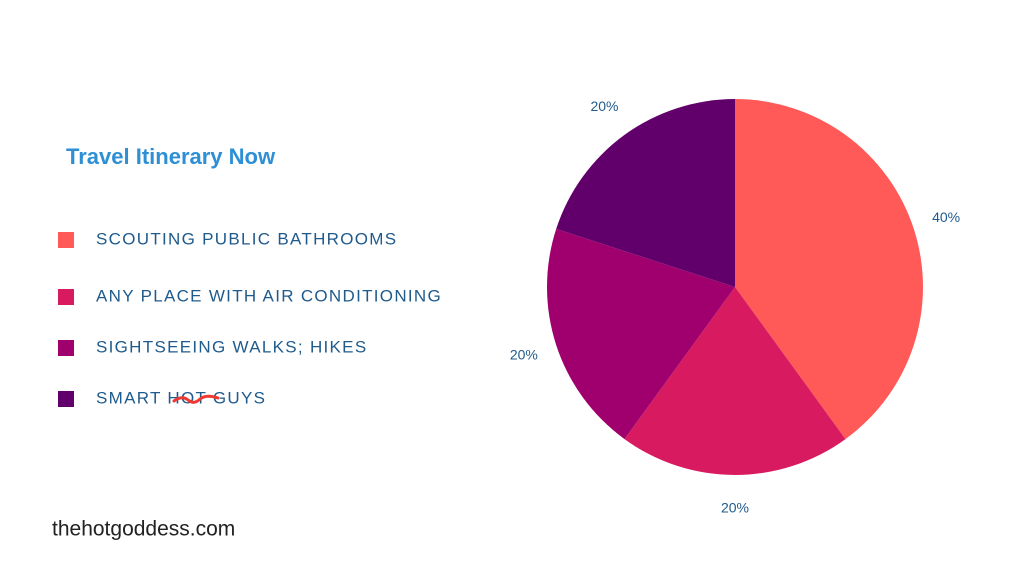  What do you see at coordinates (946, 217) in the screenshot?
I see `data-label: 40%` at bounding box center [946, 217].